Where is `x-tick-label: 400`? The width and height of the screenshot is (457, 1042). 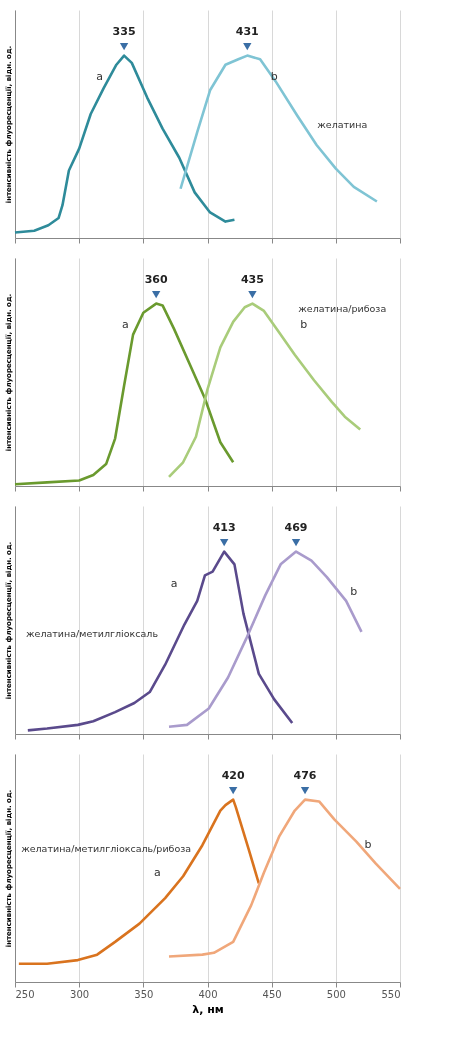 x-tick-label: 400 is located at coordinates (208, 994).